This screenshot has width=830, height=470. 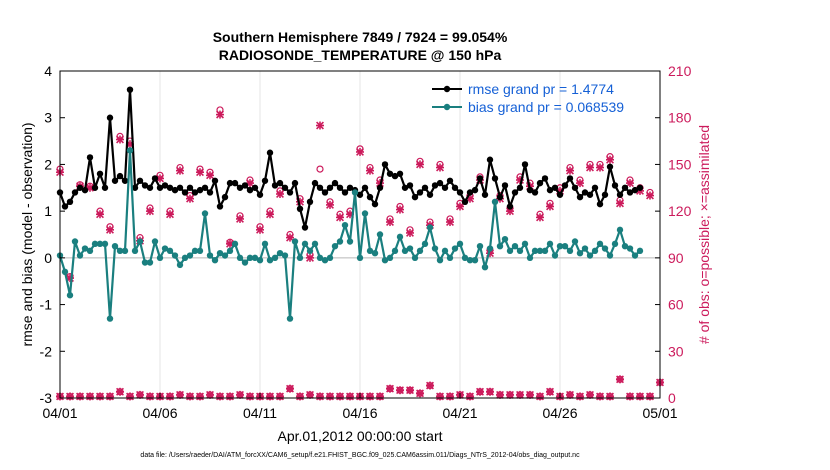 I want to click on y-tick-label: -1, so click(x=46, y=305).